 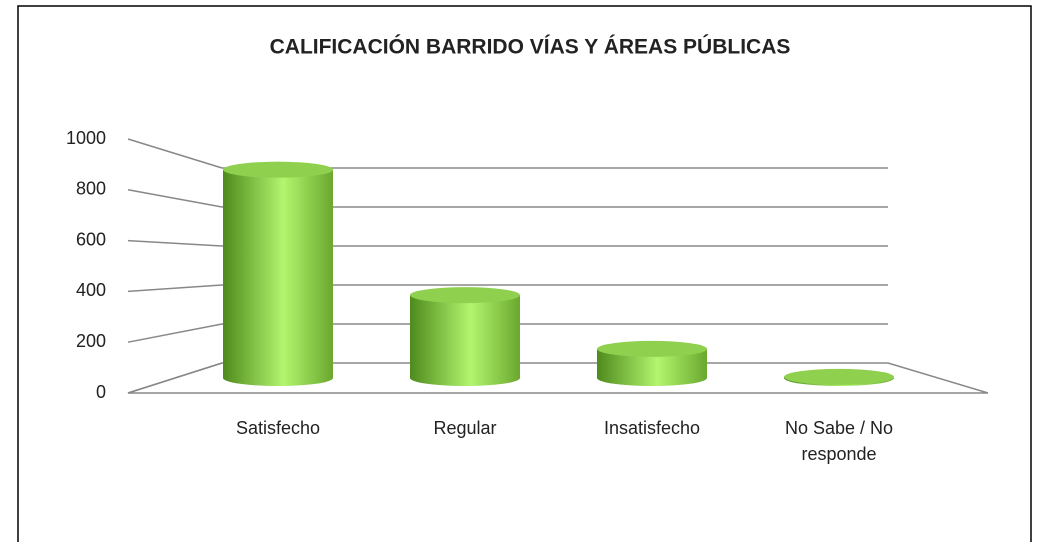 I want to click on y-tick-label: 600, so click(x=91, y=239).